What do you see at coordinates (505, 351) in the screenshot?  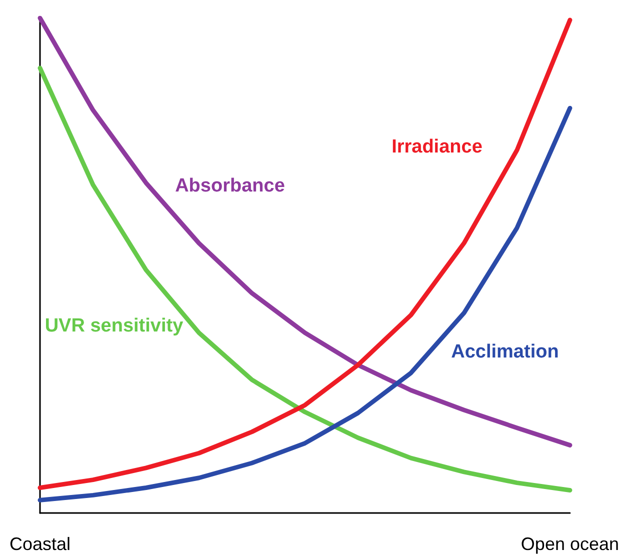 I see `series-label: Acclimation` at bounding box center [505, 351].